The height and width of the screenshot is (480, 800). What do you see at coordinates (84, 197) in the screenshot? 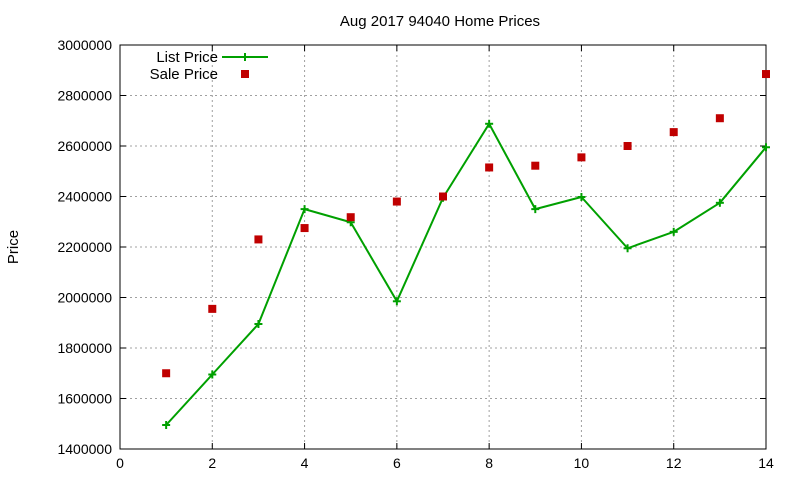
I see `y-tick-label: 2400000` at bounding box center [84, 197].